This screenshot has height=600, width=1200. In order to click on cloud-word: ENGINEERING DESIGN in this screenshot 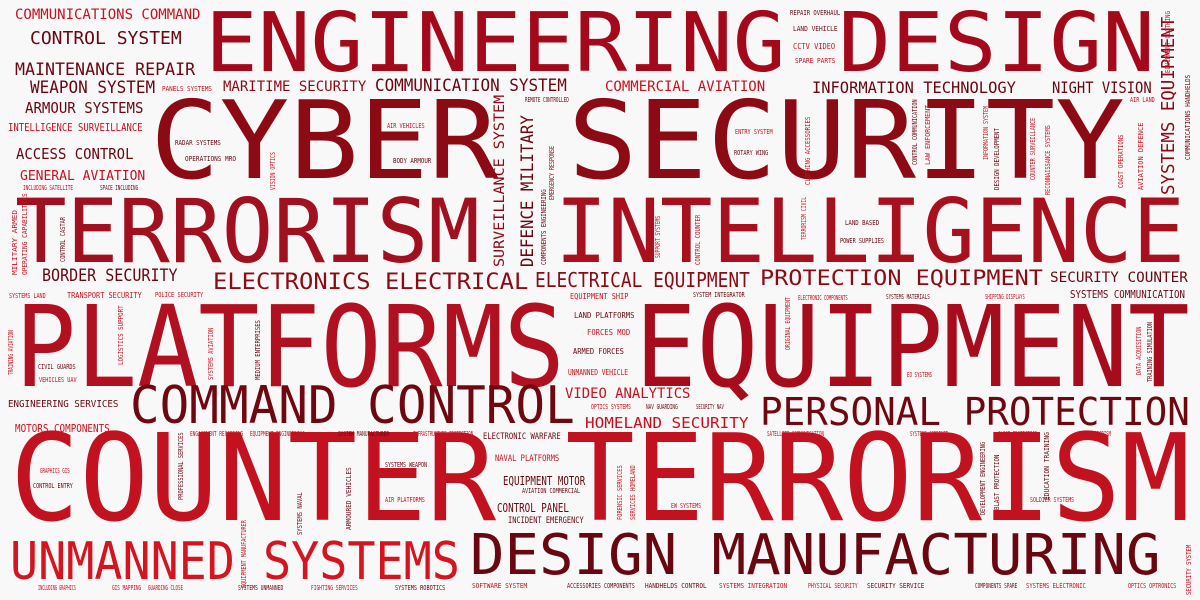, I will do `click(680, 45)`.